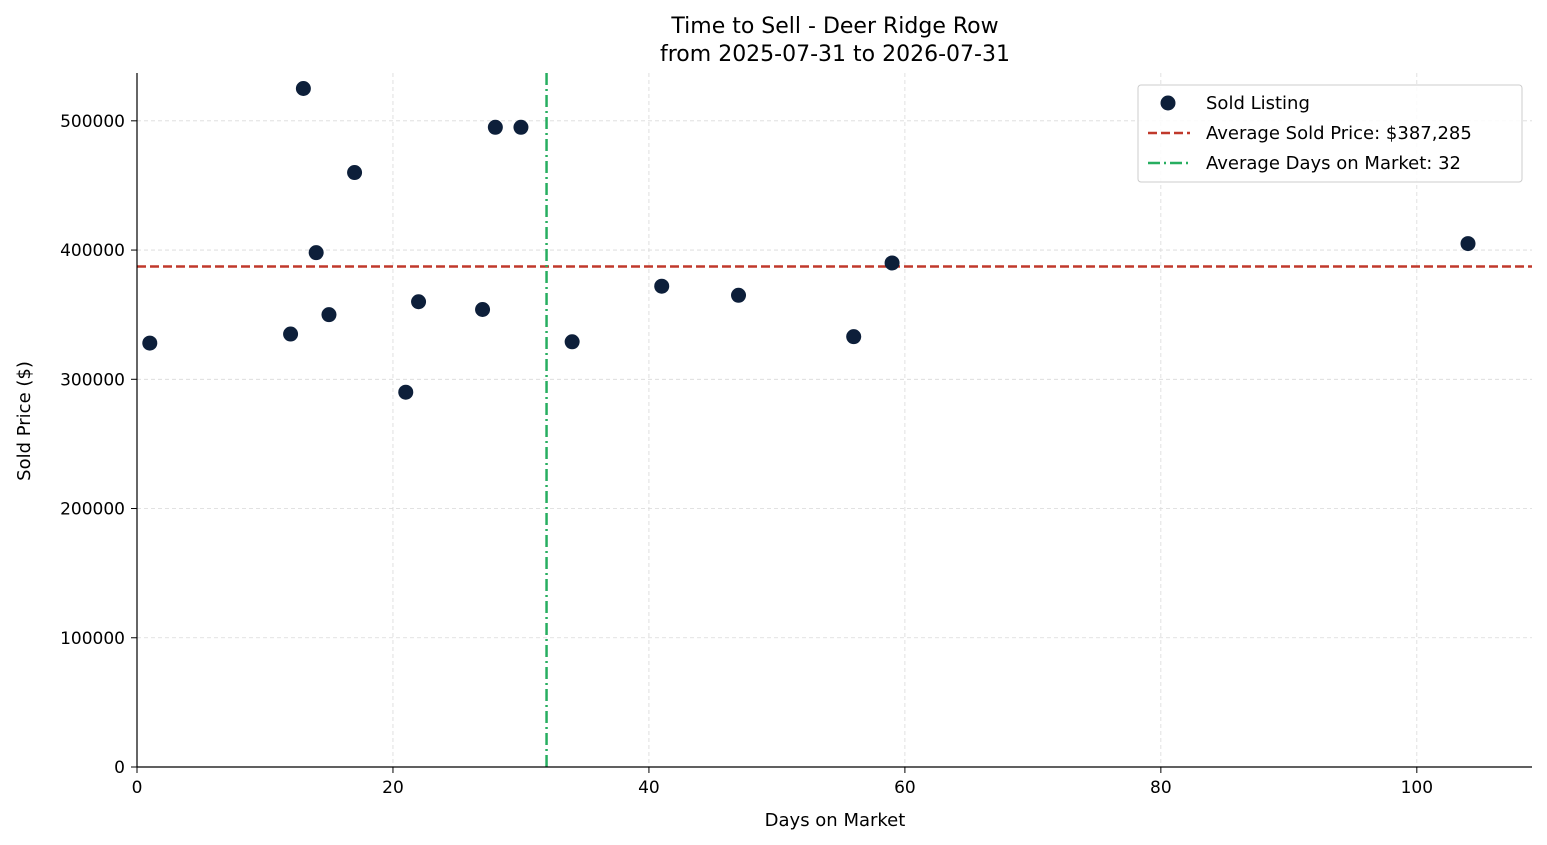 The width and height of the screenshot is (1547, 845). Describe the element at coordinates (834, 26) in the screenshot. I see `chart-title-line1: Time to Sell - Deer Ridge Row` at that location.